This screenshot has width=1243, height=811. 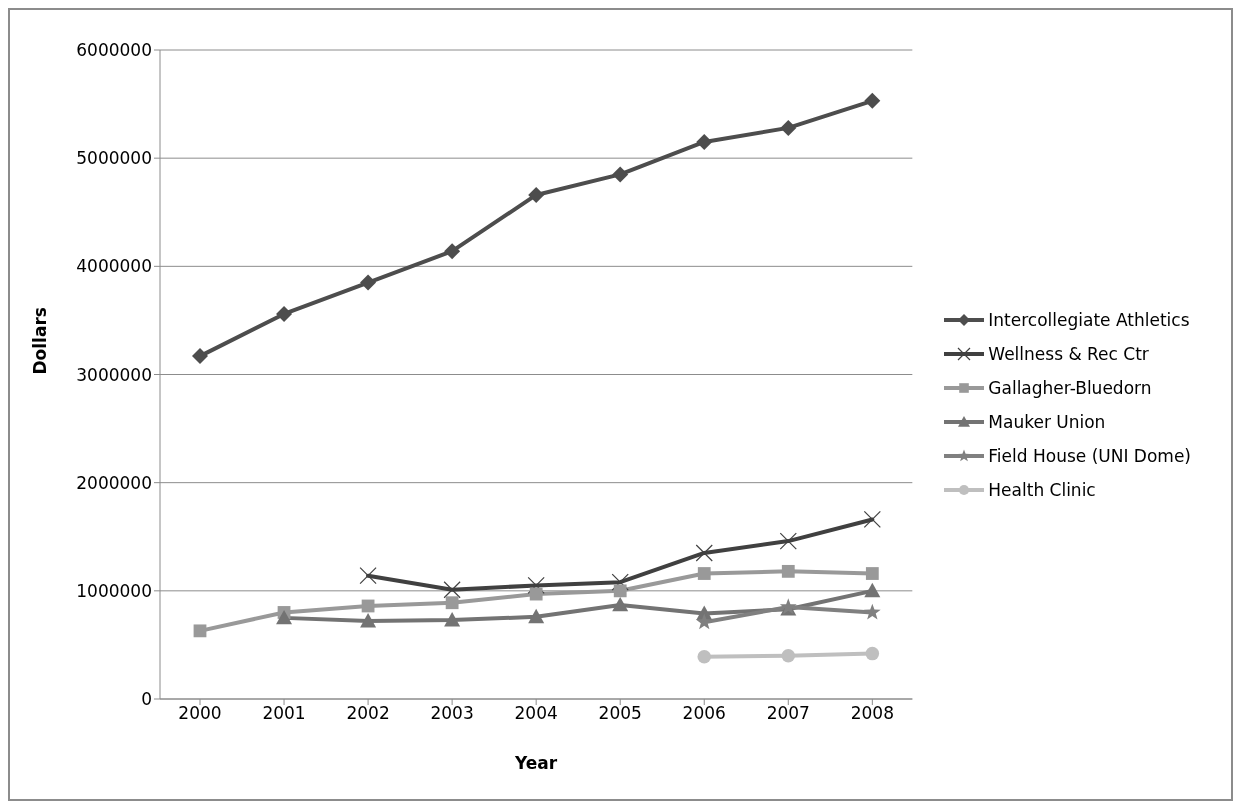 I want to click on legend-label: Intercollegiate Athletics, so click(x=1089, y=319).